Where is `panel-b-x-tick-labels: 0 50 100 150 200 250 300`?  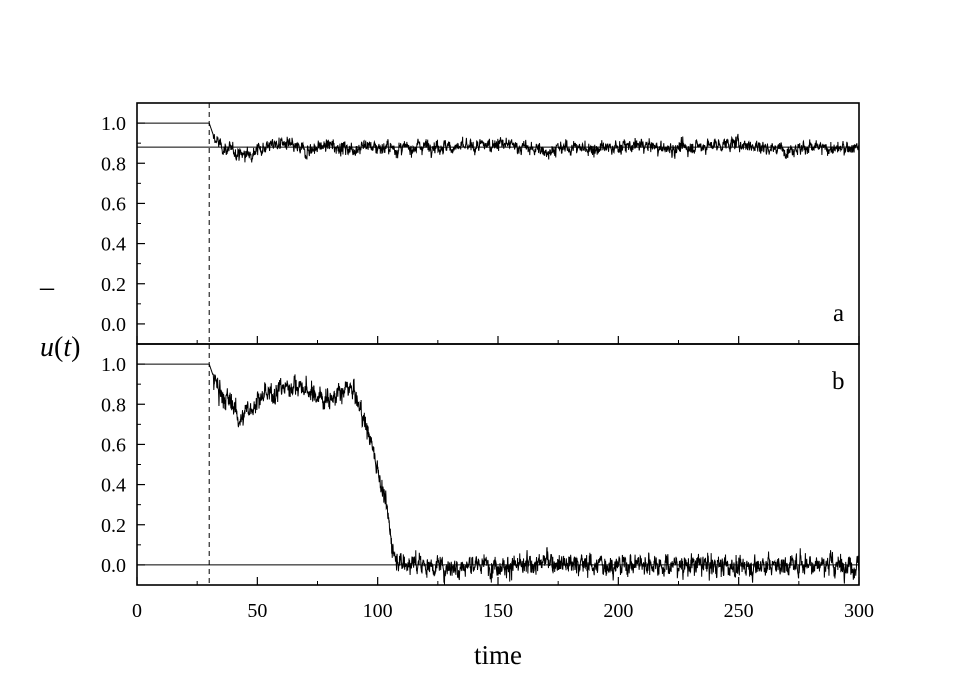
panel-b-x-tick-labels: 0 50 100 150 200 250 300 is located at coordinates (503, 611).